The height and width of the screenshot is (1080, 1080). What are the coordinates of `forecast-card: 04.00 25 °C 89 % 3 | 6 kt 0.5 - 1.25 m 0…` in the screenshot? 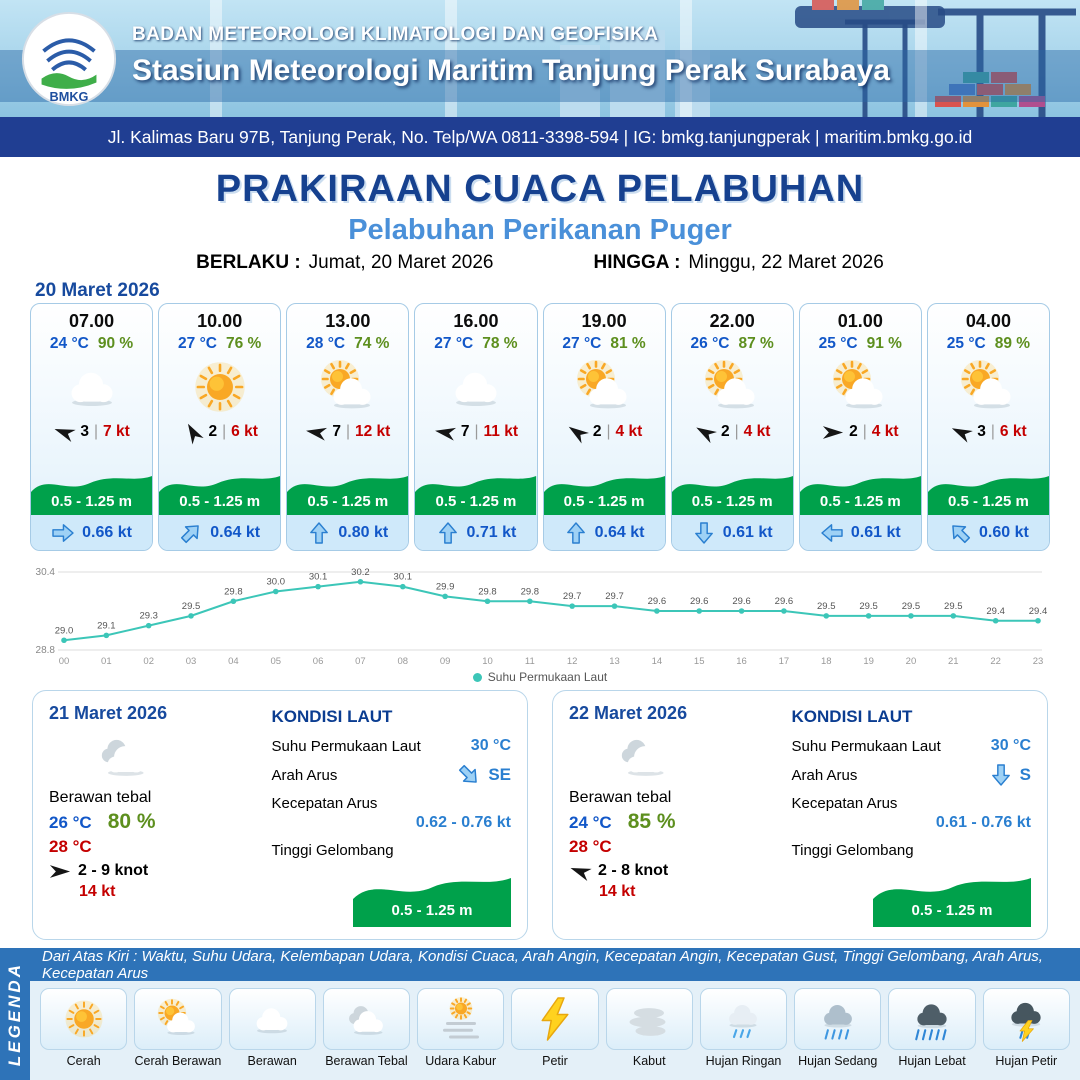 It's located at (988, 427).